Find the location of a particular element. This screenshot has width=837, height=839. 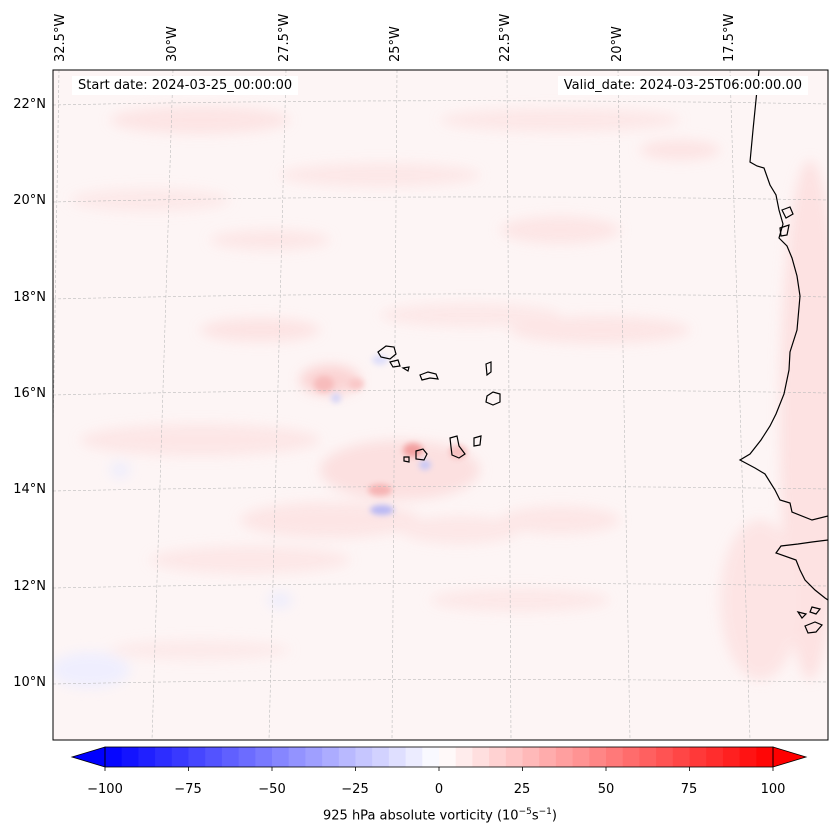

africa-coastline is located at coordinates (783, 295).